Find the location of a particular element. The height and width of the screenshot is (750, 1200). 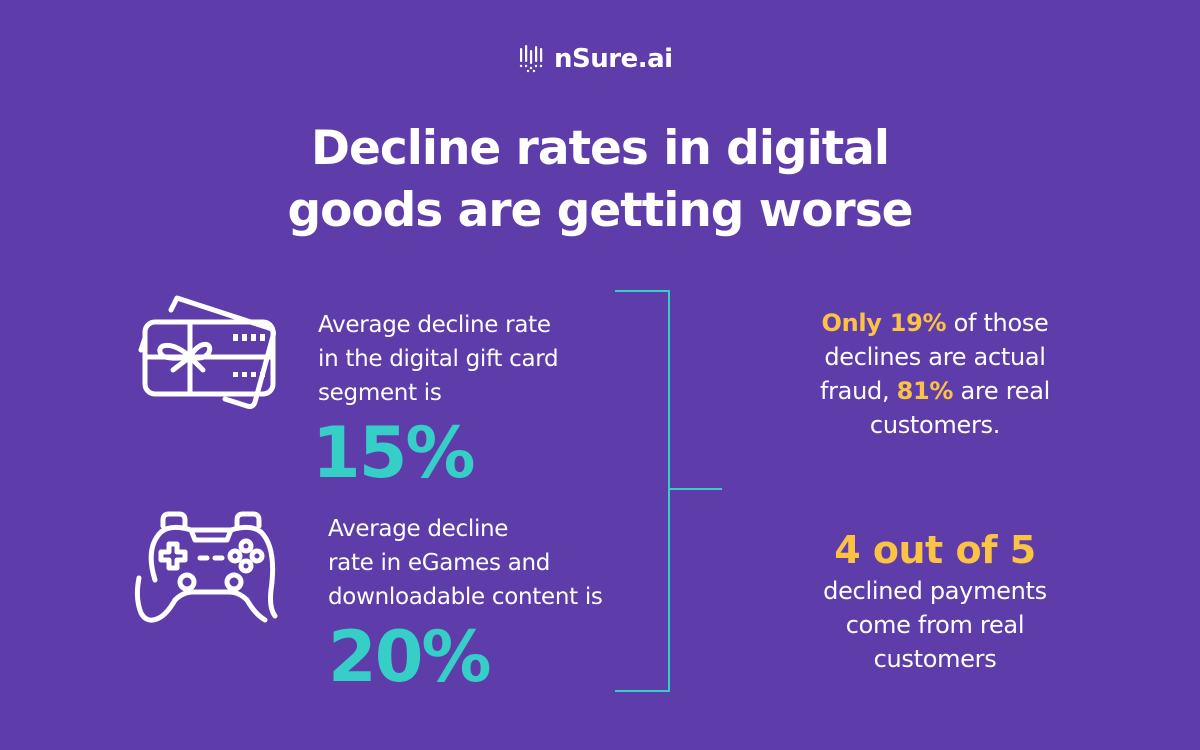

stat-line: Average decline rate is located at coordinates (434, 325).